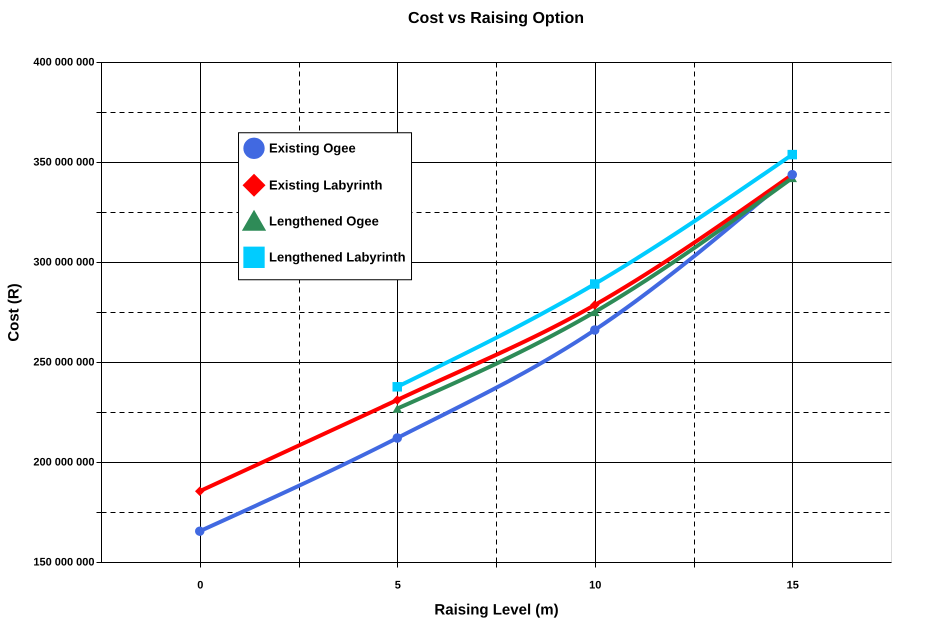  What do you see at coordinates (496, 610) in the screenshot?
I see `x-axis-title: Raising Level (m)` at bounding box center [496, 610].